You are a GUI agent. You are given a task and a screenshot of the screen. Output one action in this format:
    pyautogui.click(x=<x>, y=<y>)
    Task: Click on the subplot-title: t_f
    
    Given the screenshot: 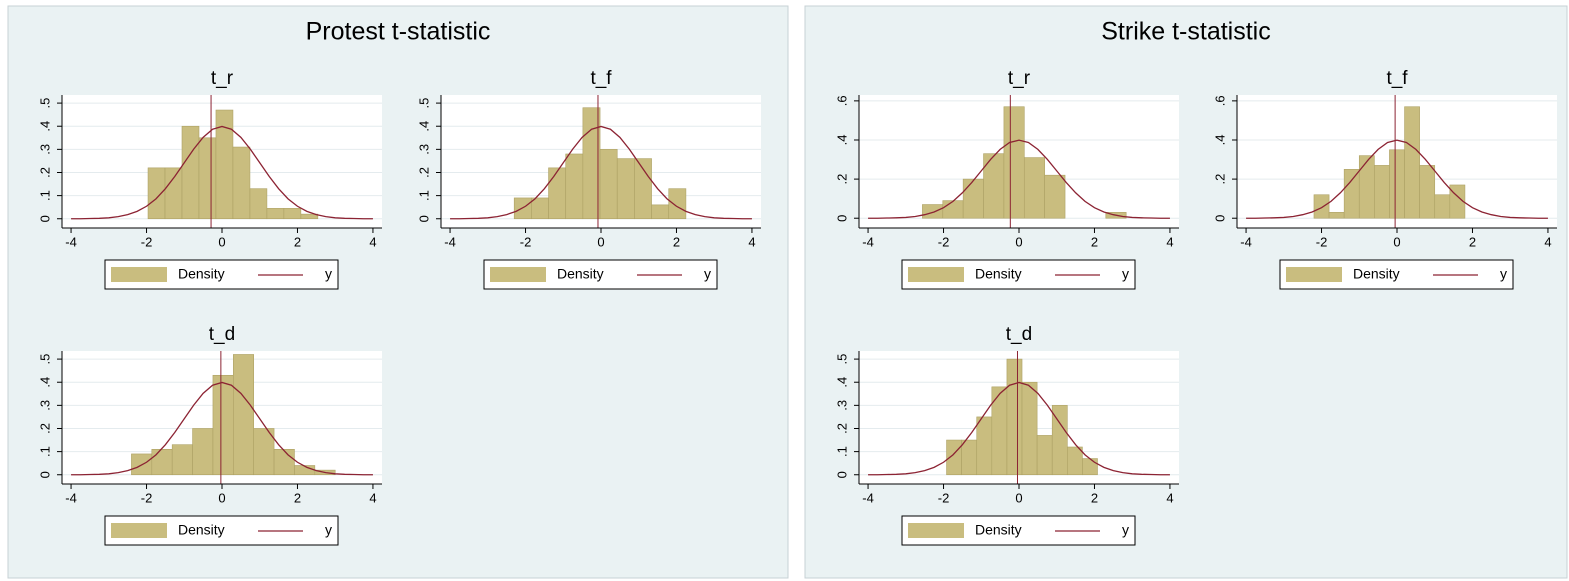 What is the action you would take?
    pyautogui.click(x=1397, y=78)
    